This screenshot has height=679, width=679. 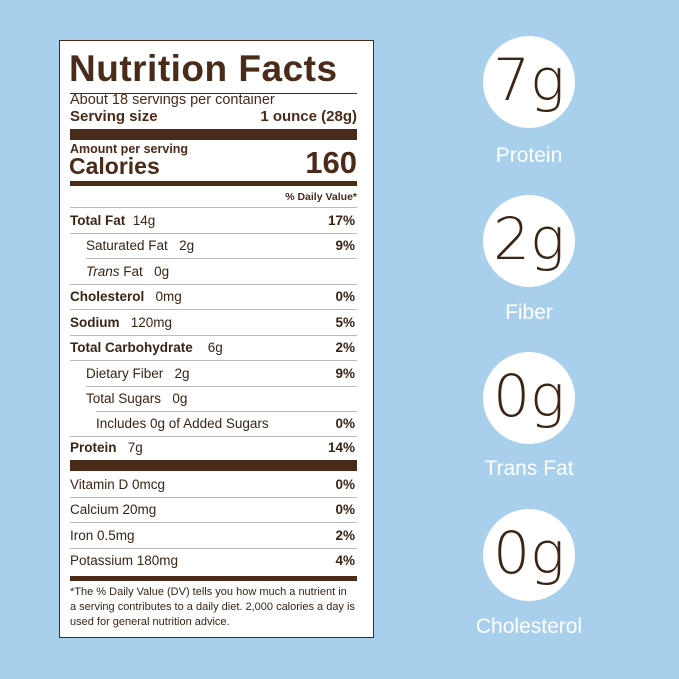 I want to click on nutrient-row: Trans Fat 0g, so click(x=213, y=272).